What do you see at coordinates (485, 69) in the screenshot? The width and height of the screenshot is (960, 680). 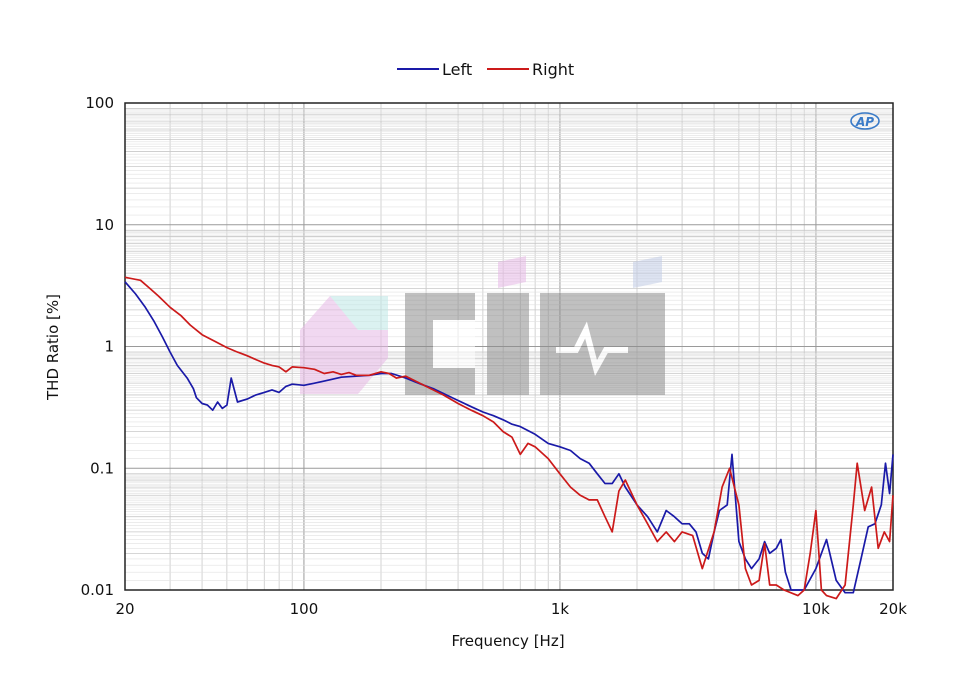 I see `legend: Left Right` at bounding box center [485, 69].